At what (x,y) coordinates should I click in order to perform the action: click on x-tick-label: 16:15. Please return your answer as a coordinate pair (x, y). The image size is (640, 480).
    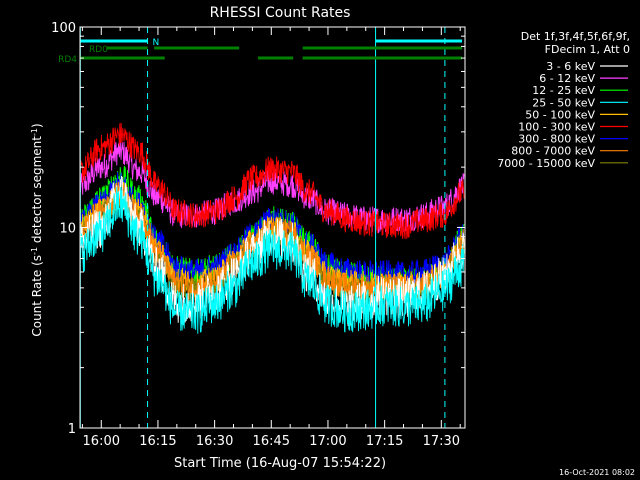
    Looking at the image, I should click on (157, 441).